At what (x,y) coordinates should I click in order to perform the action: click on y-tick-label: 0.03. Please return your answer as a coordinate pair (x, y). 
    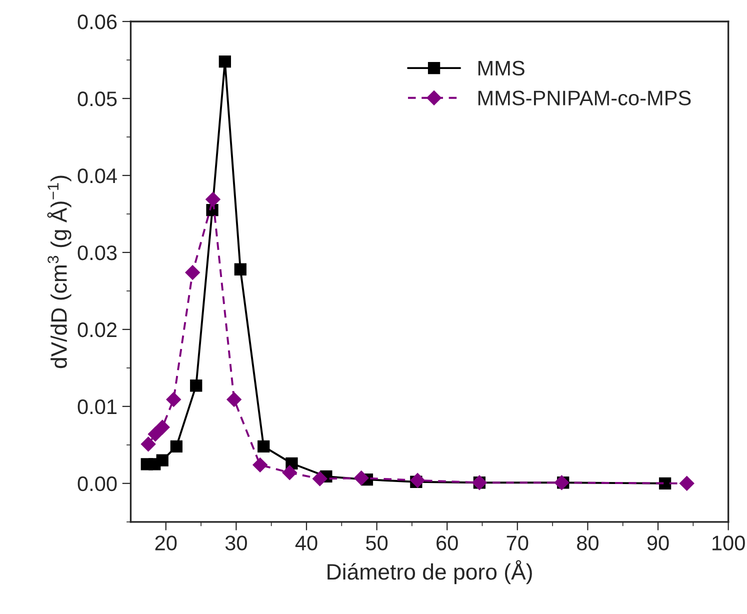
    Looking at the image, I should click on (97, 252).